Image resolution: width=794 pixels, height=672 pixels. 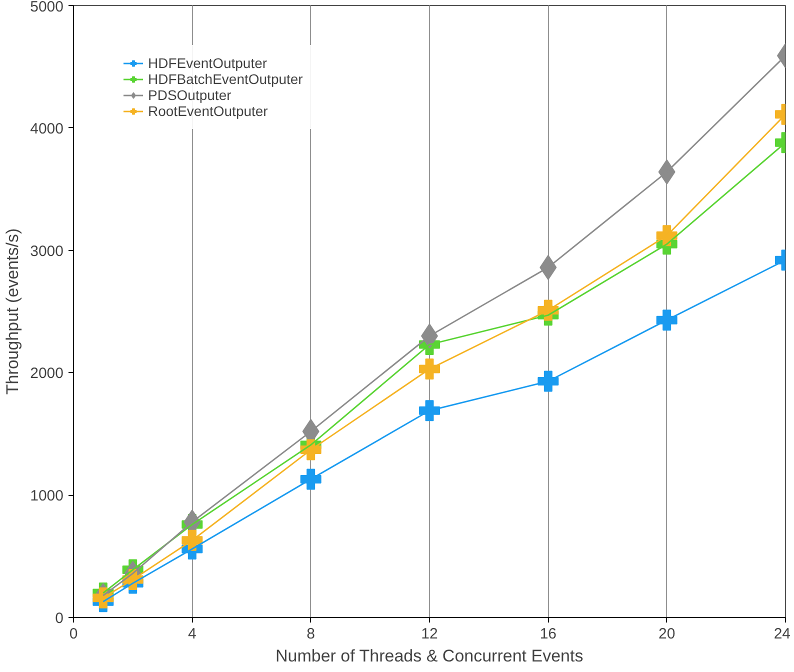 I want to click on y-axis-title: Throughput (events/s), so click(x=12, y=311).